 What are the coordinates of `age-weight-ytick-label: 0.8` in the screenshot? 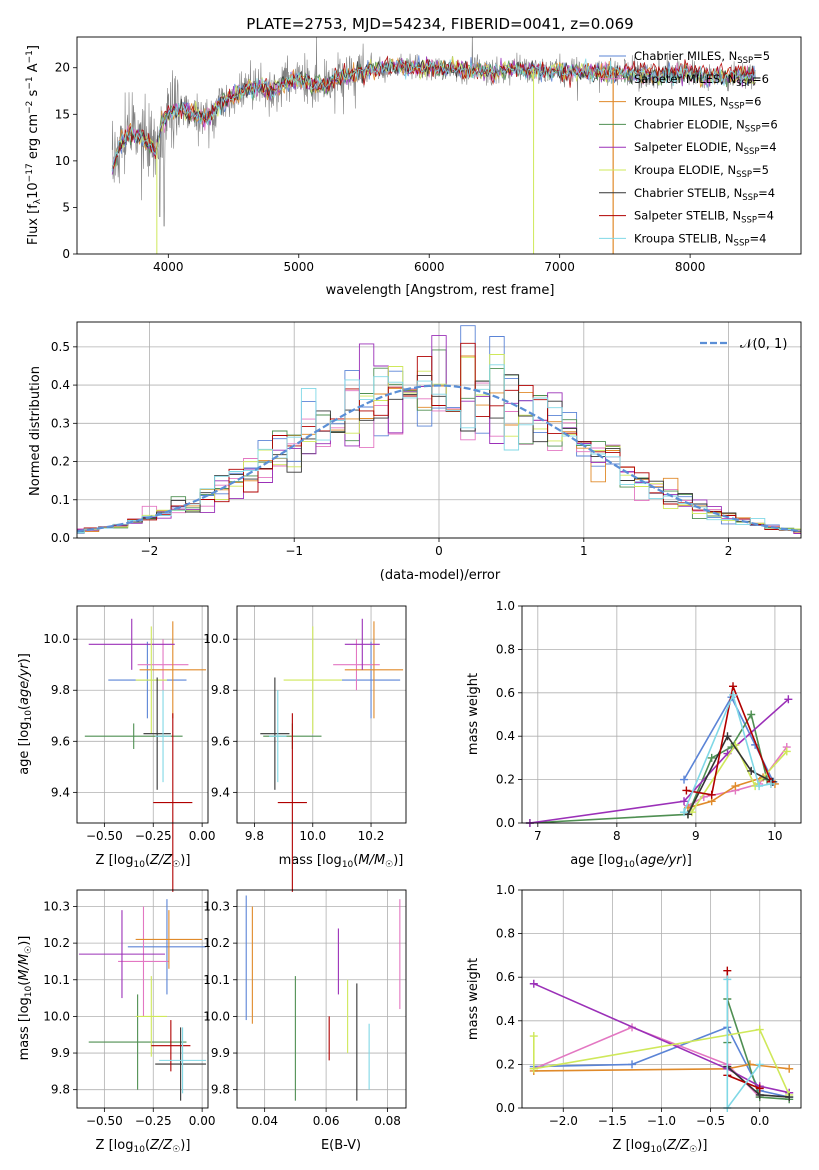 It's located at (505, 649).